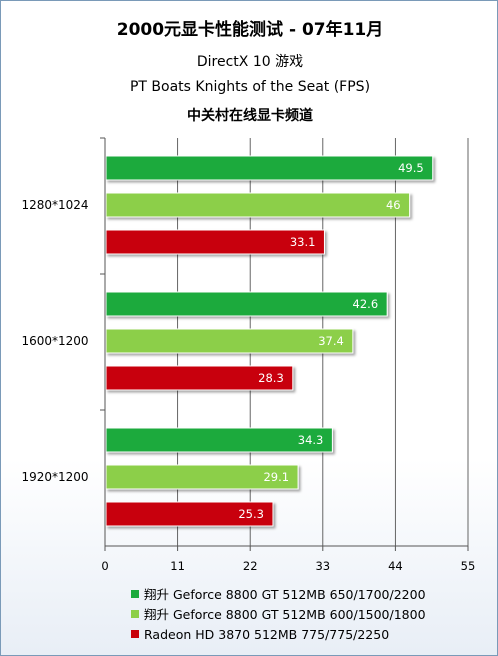  What do you see at coordinates (322, 566) in the screenshot?
I see `x-tick-label: 33` at bounding box center [322, 566].